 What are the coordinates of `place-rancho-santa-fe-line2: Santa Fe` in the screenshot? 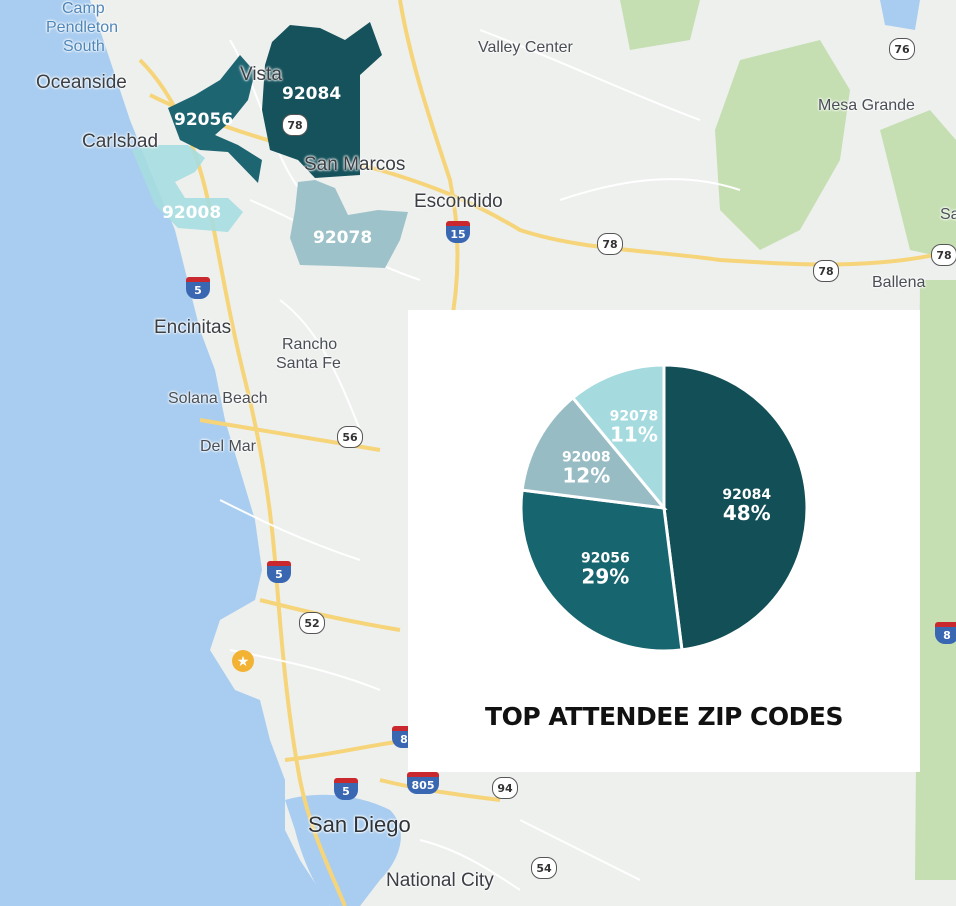 It's located at (308, 363).